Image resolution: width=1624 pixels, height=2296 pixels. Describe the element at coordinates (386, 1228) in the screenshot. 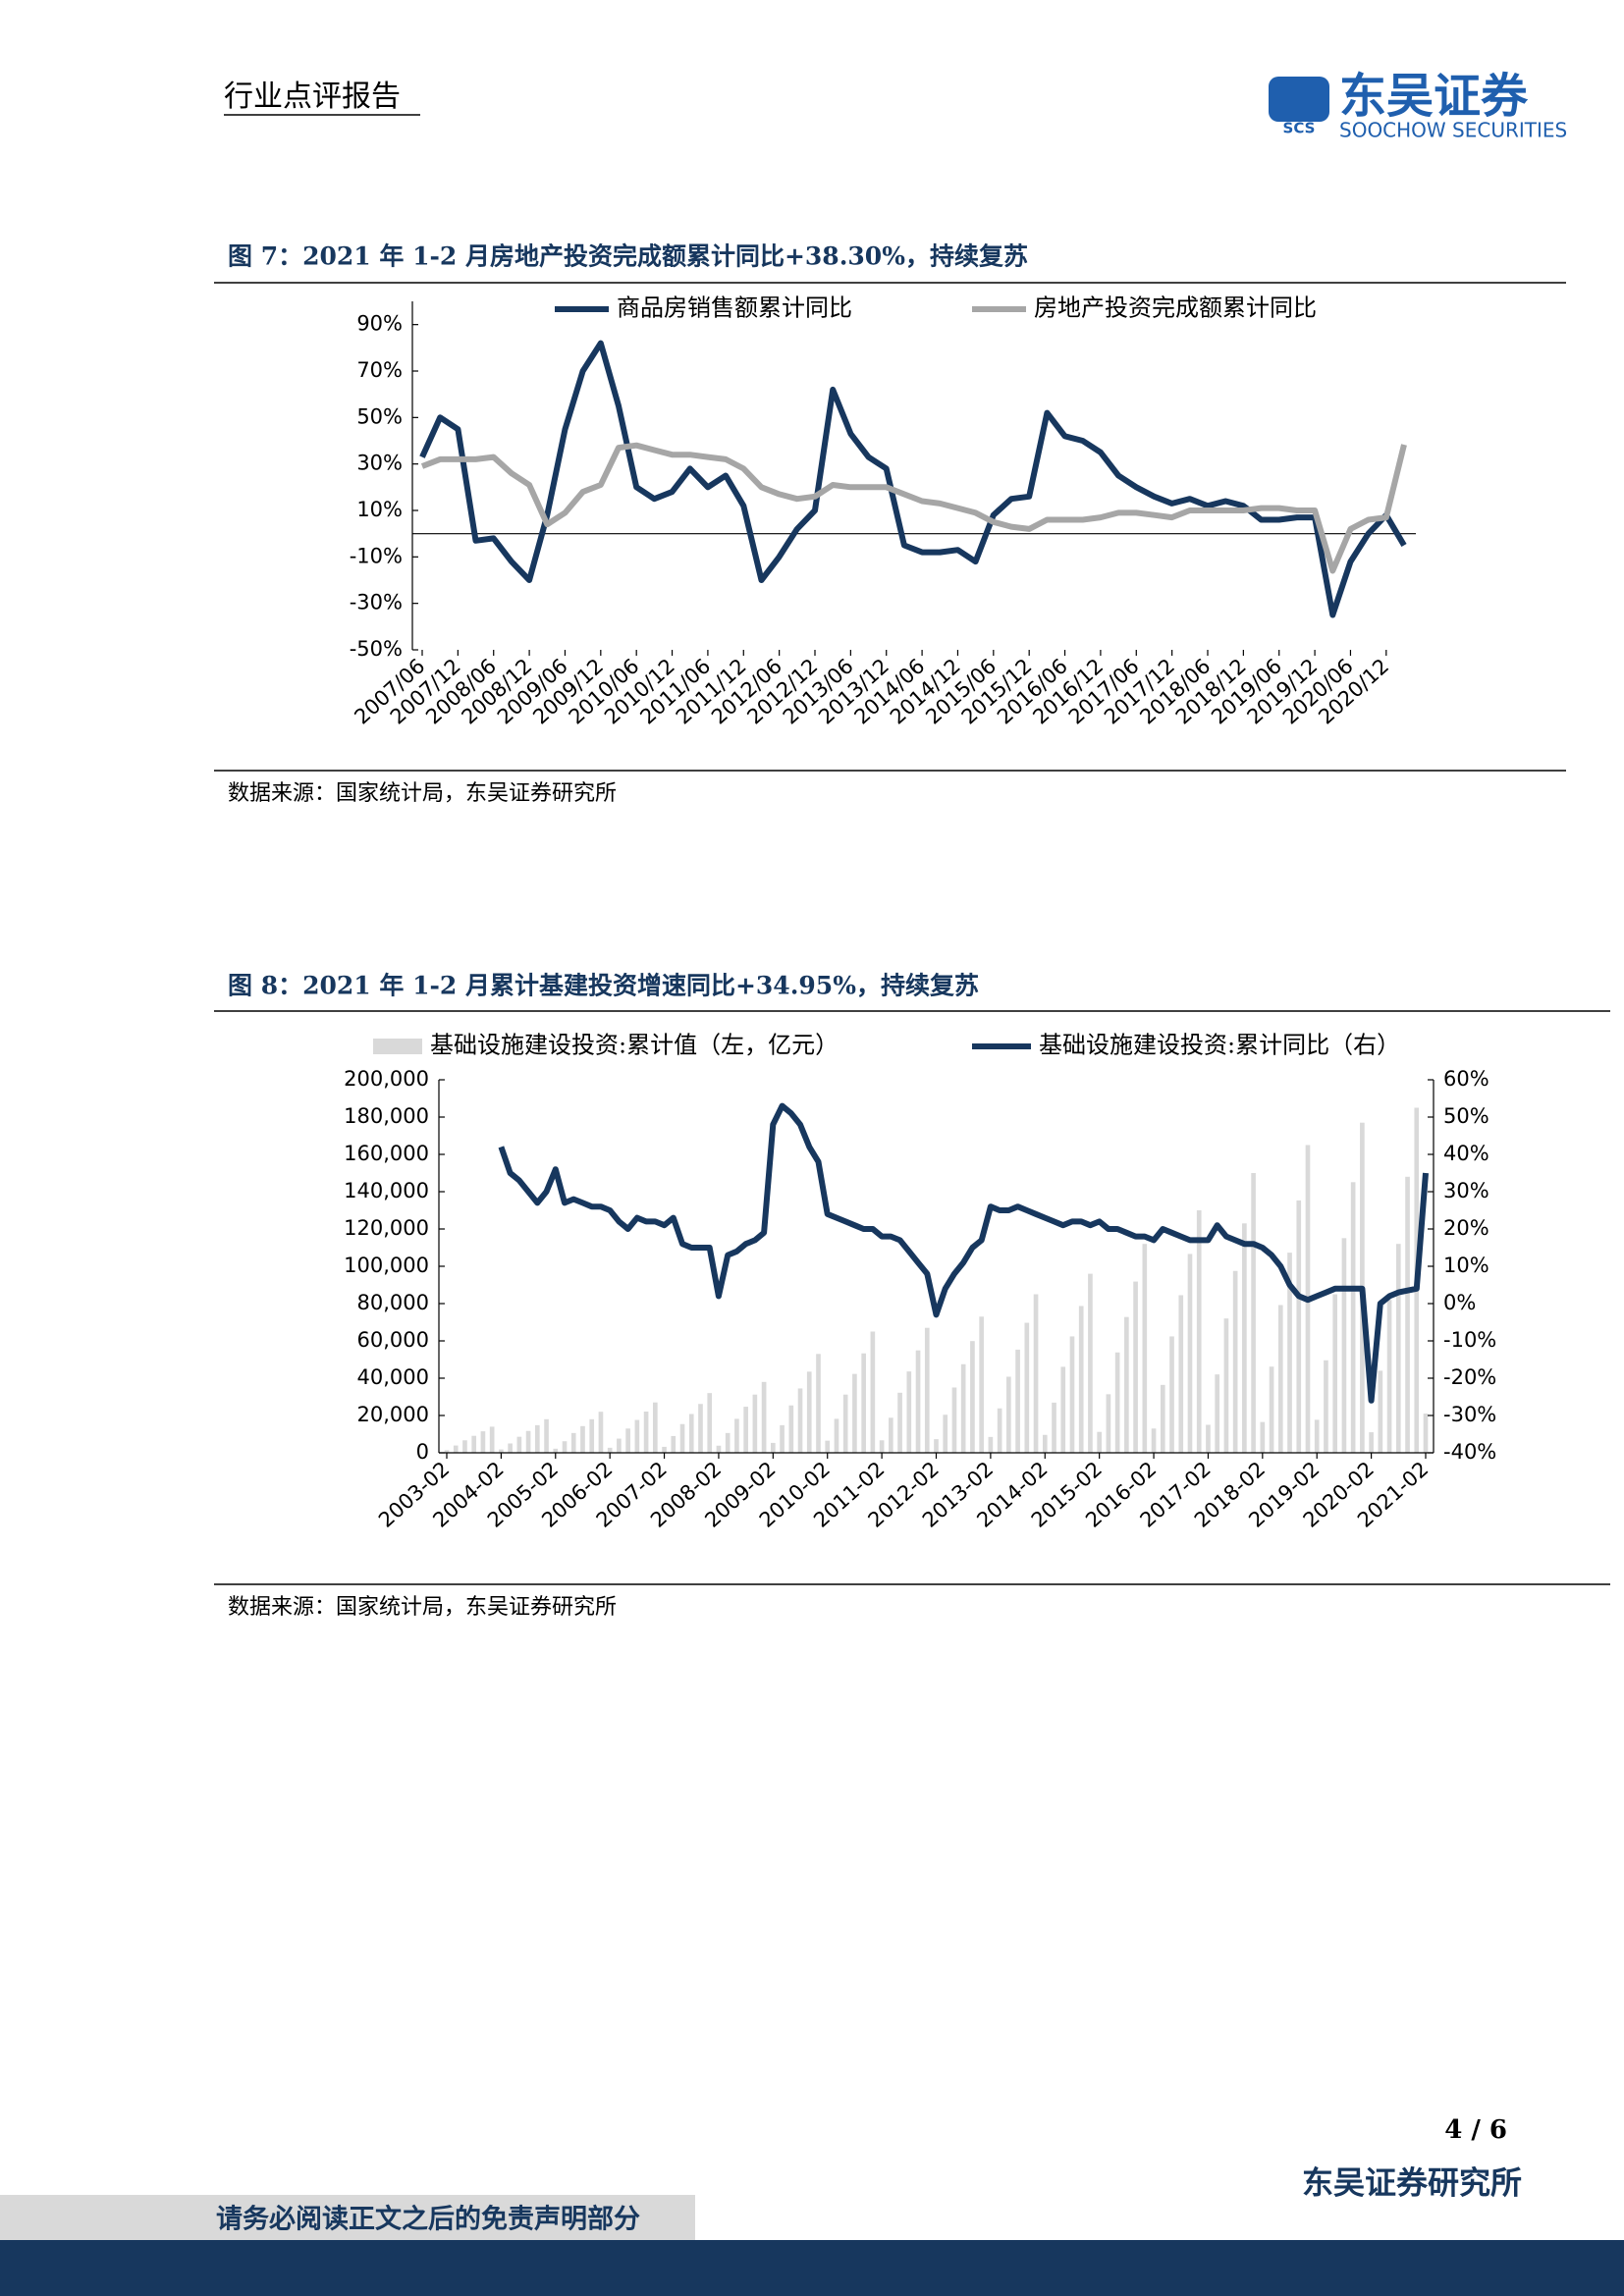

I see `y-tick-label: 120,000` at that location.